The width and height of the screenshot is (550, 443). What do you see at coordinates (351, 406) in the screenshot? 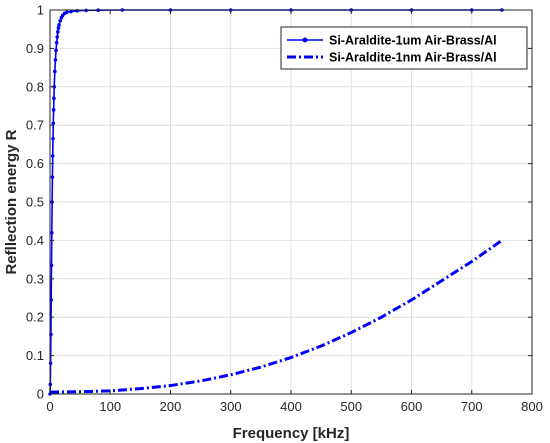
I see `x-tick-label: 500` at bounding box center [351, 406].